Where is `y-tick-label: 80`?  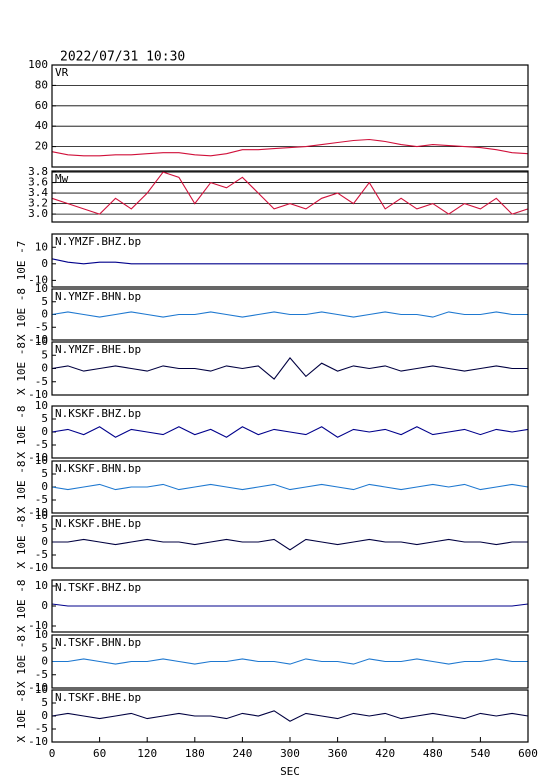
y-tick-label: 80 is located at coordinates (41, 84).